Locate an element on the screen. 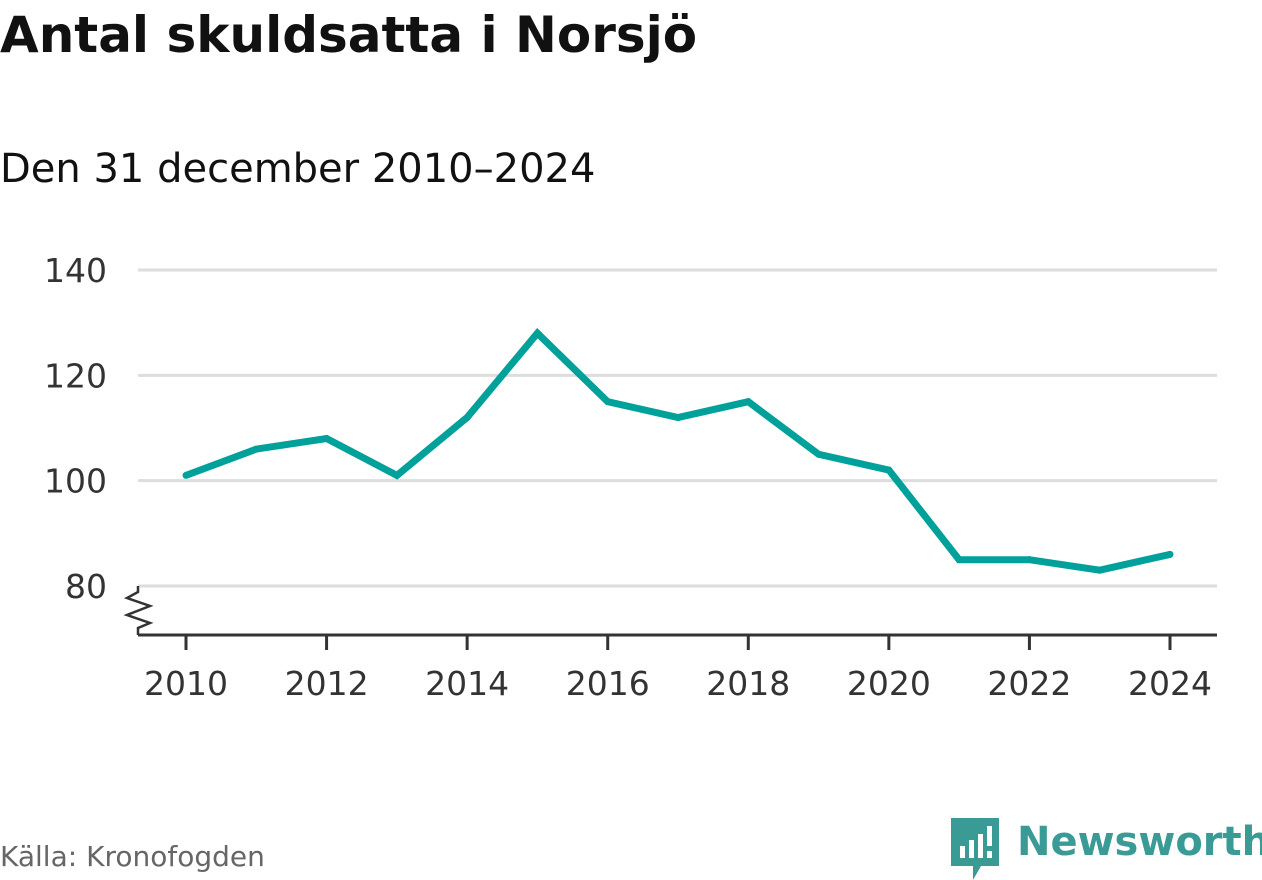 Image resolution: width=1262 pixels, height=880 pixels. x-axis: 2010 2012 2014 2016 2018 2020 2022 2024 is located at coordinates (677, 668).